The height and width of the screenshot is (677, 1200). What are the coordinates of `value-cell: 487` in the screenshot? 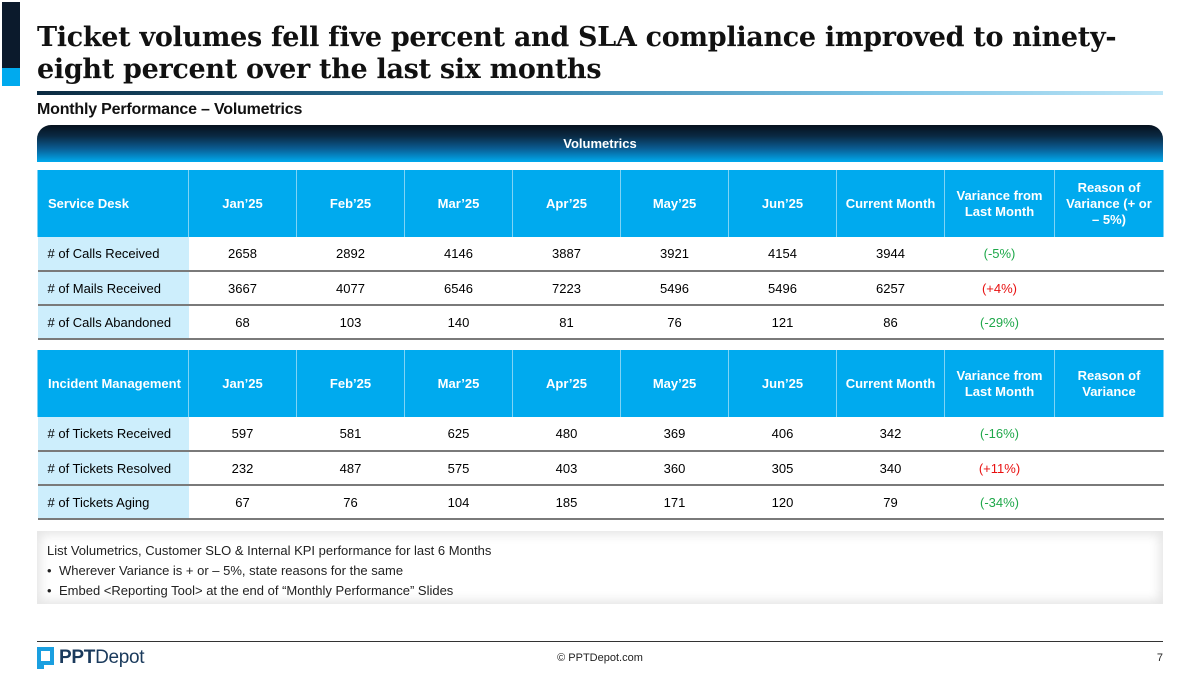 It's located at (350, 468).